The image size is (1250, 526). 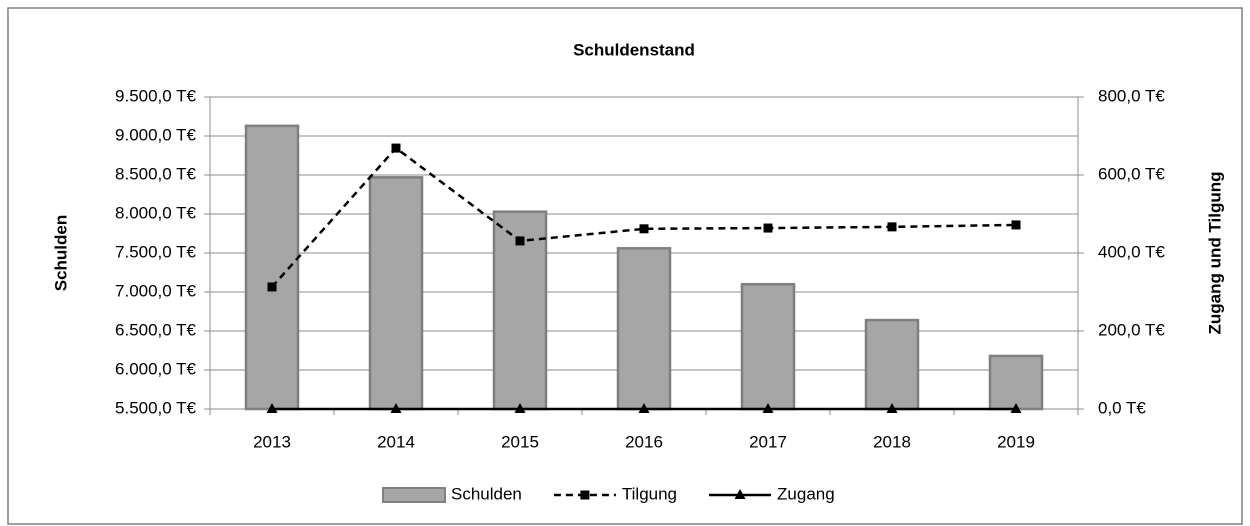 What do you see at coordinates (1214, 252) in the screenshot?
I see `y2-axis-label: Zugang und Tilgung` at bounding box center [1214, 252].